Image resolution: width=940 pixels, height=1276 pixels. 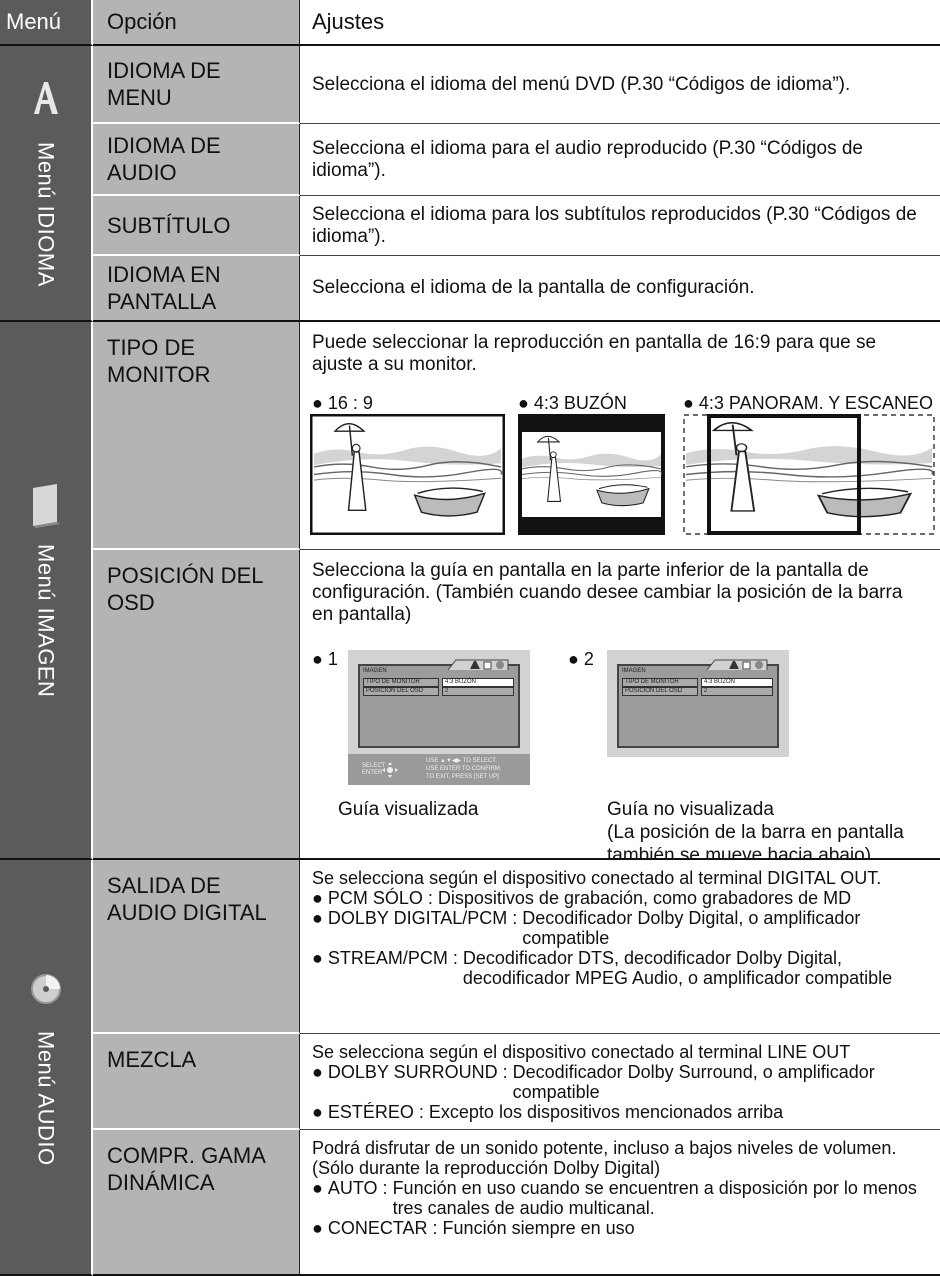 I want to click on menu-cell: Menú IDIOMA, so click(x=46, y=184).